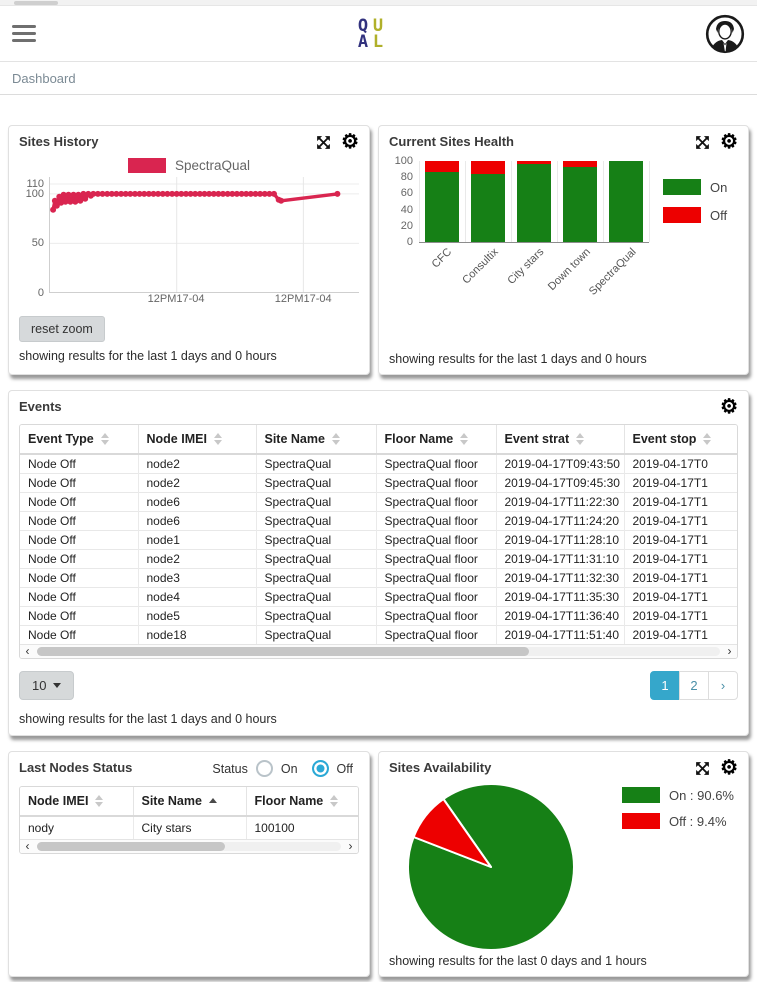 This screenshot has width=757, height=982. Describe the element at coordinates (680, 463) in the screenshot. I see `table-cell: 2019-04-17T0` at that location.